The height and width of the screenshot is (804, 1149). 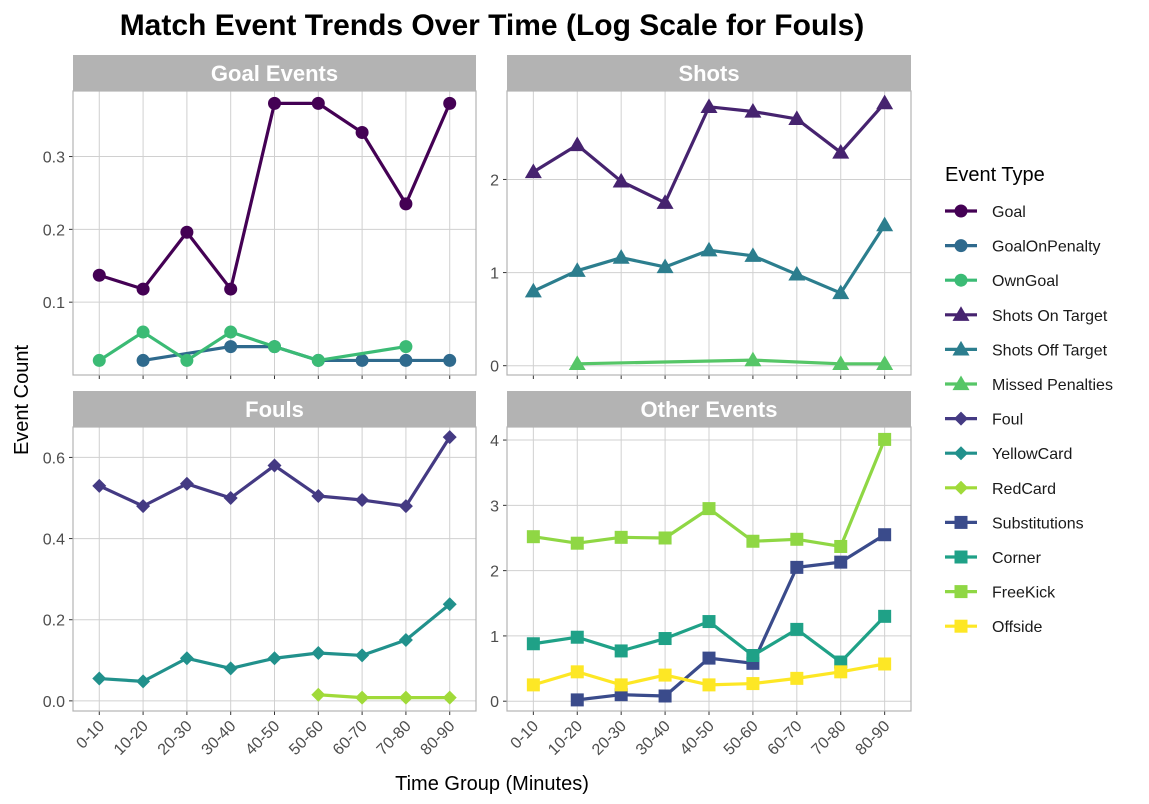 I want to click on legend-item-label: RedCard, so click(x=1024, y=489).